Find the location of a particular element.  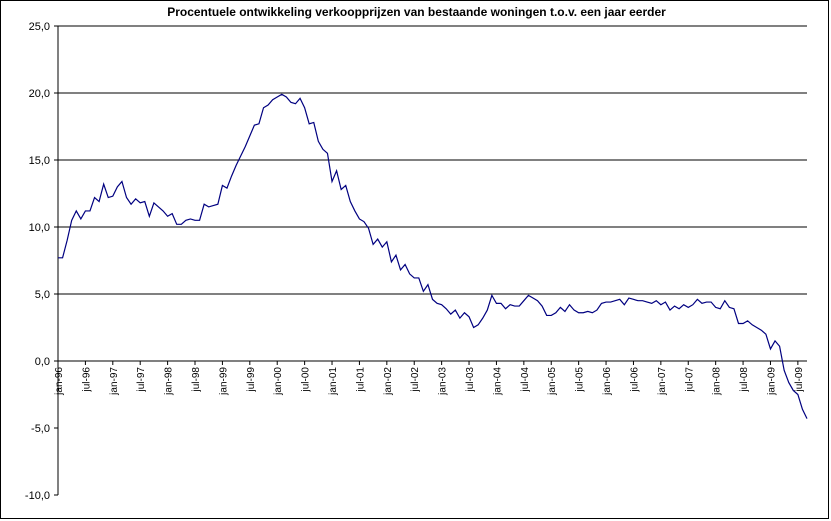

x-tick-label: jan-08 is located at coordinates (717, 381).